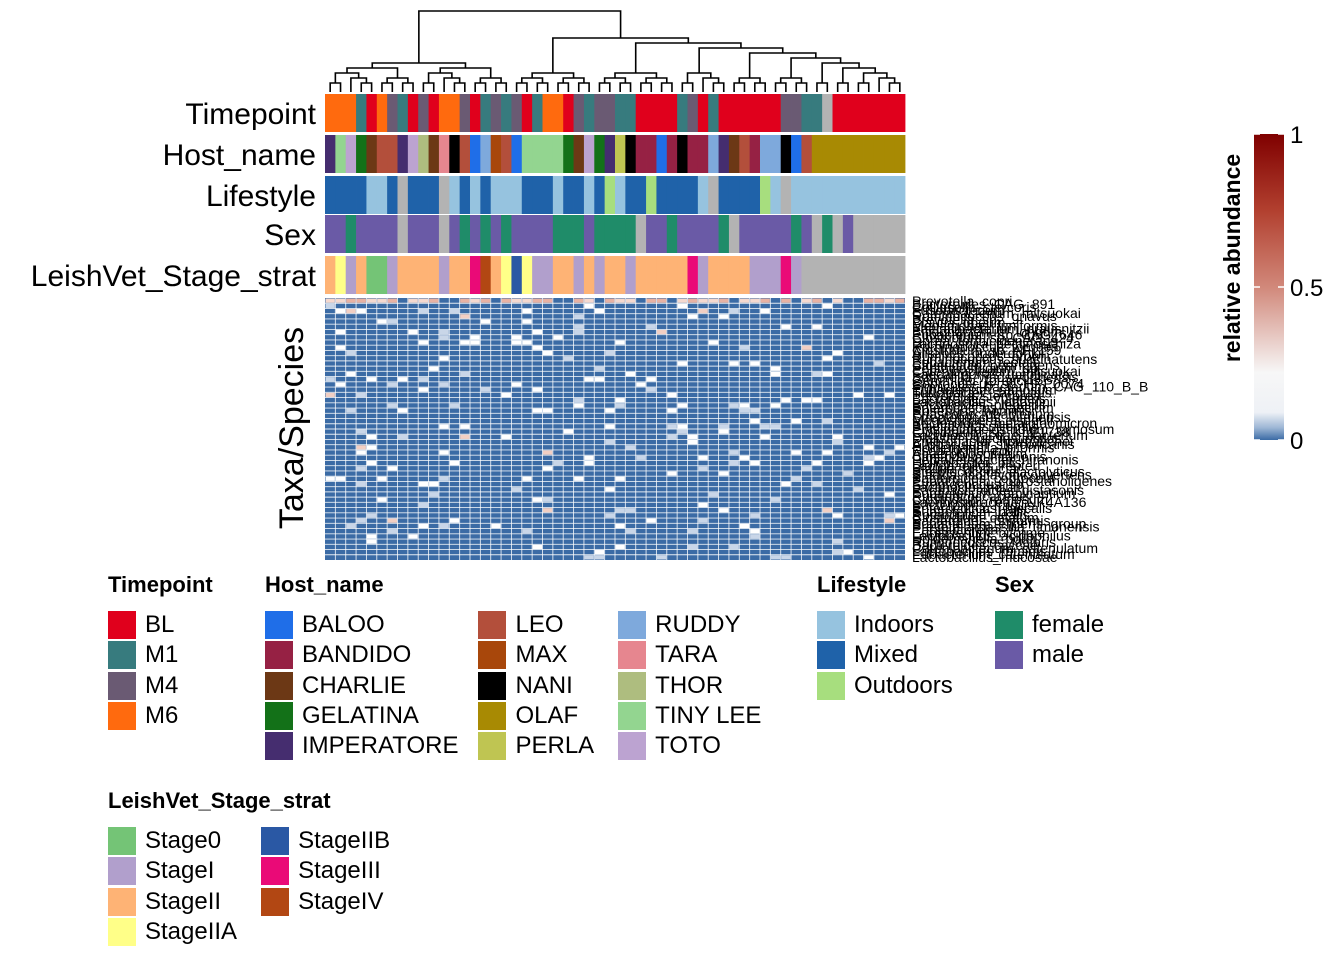  I want to click on row-label: Alistipes_onderdonkii, so click(978, 353).